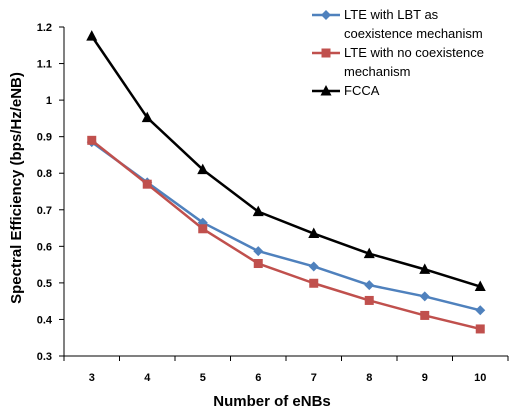 This screenshot has height=420, width=530. I want to click on legend-entry: FCCA, so click(346, 90).